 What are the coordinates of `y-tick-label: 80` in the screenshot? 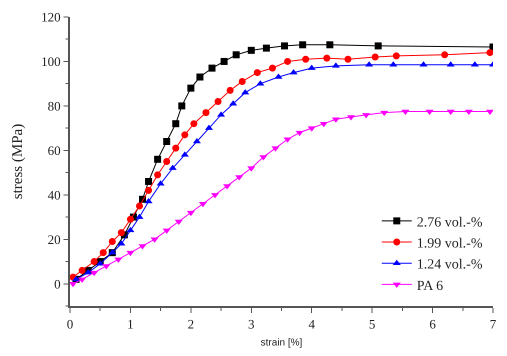 It's located at (54, 106).